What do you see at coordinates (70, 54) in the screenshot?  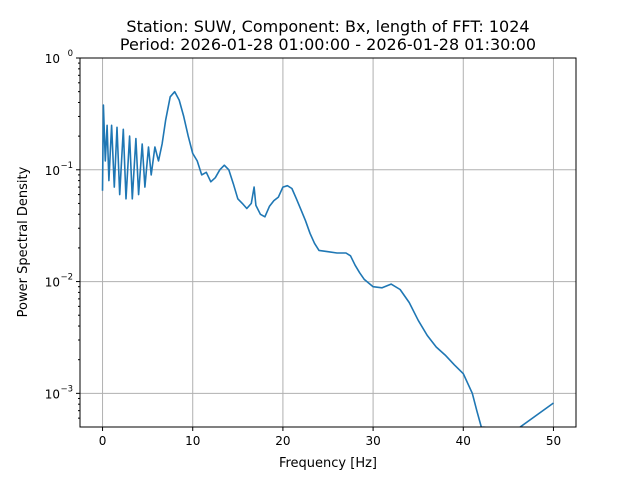 I see `y-tick-exponent: 0` at bounding box center [70, 54].